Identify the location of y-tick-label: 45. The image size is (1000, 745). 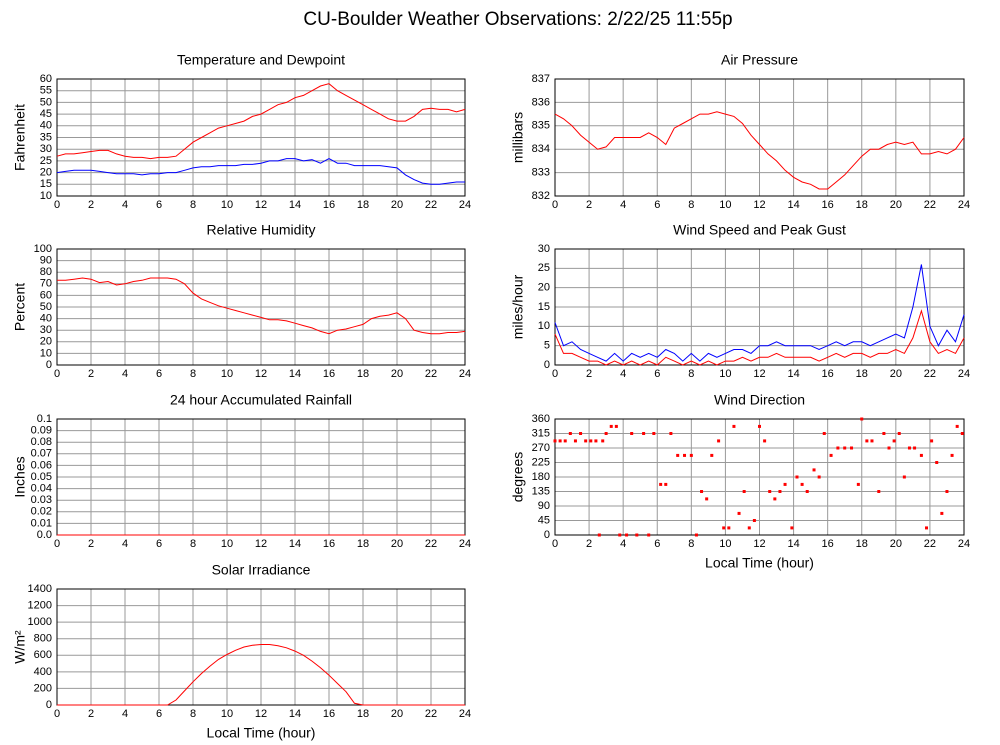
(544, 520).